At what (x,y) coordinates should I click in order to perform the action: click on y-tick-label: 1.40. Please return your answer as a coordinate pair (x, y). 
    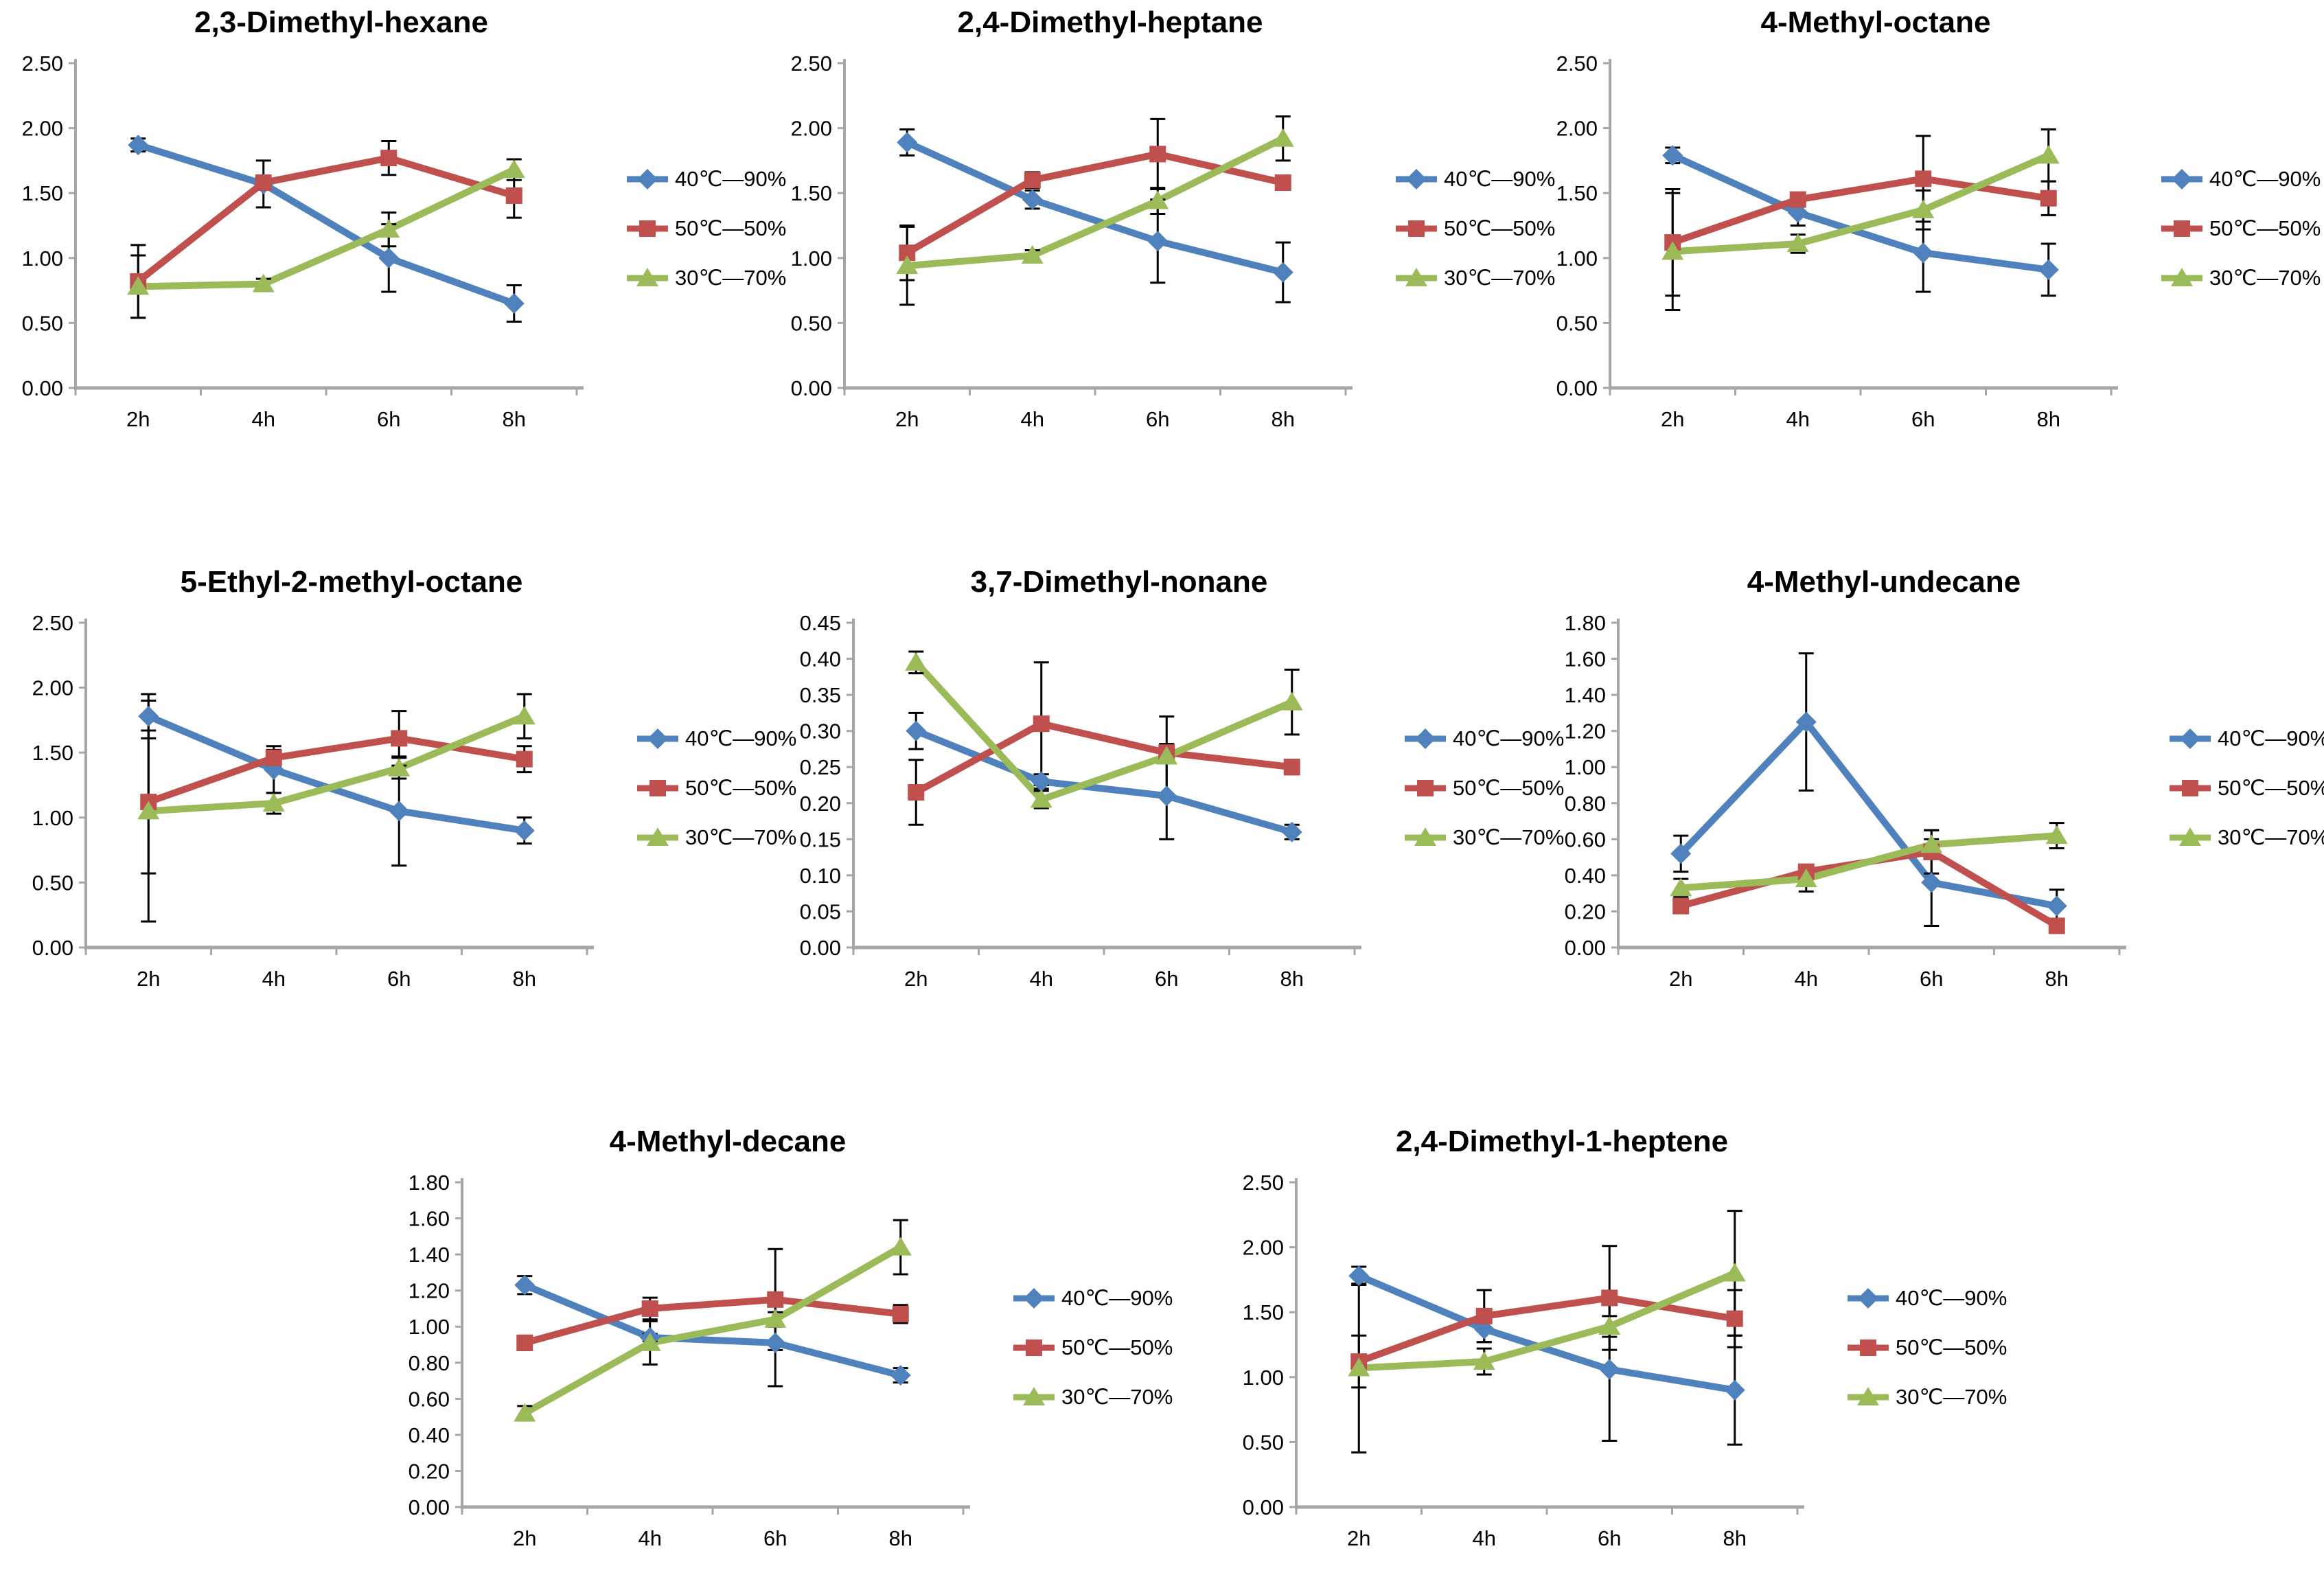
    Looking at the image, I should click on (1585, 695).